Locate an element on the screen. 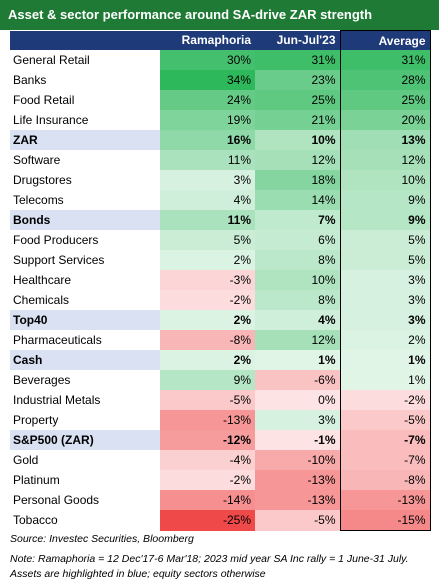  row-label: Platinum is located at coordinates (36, 480).